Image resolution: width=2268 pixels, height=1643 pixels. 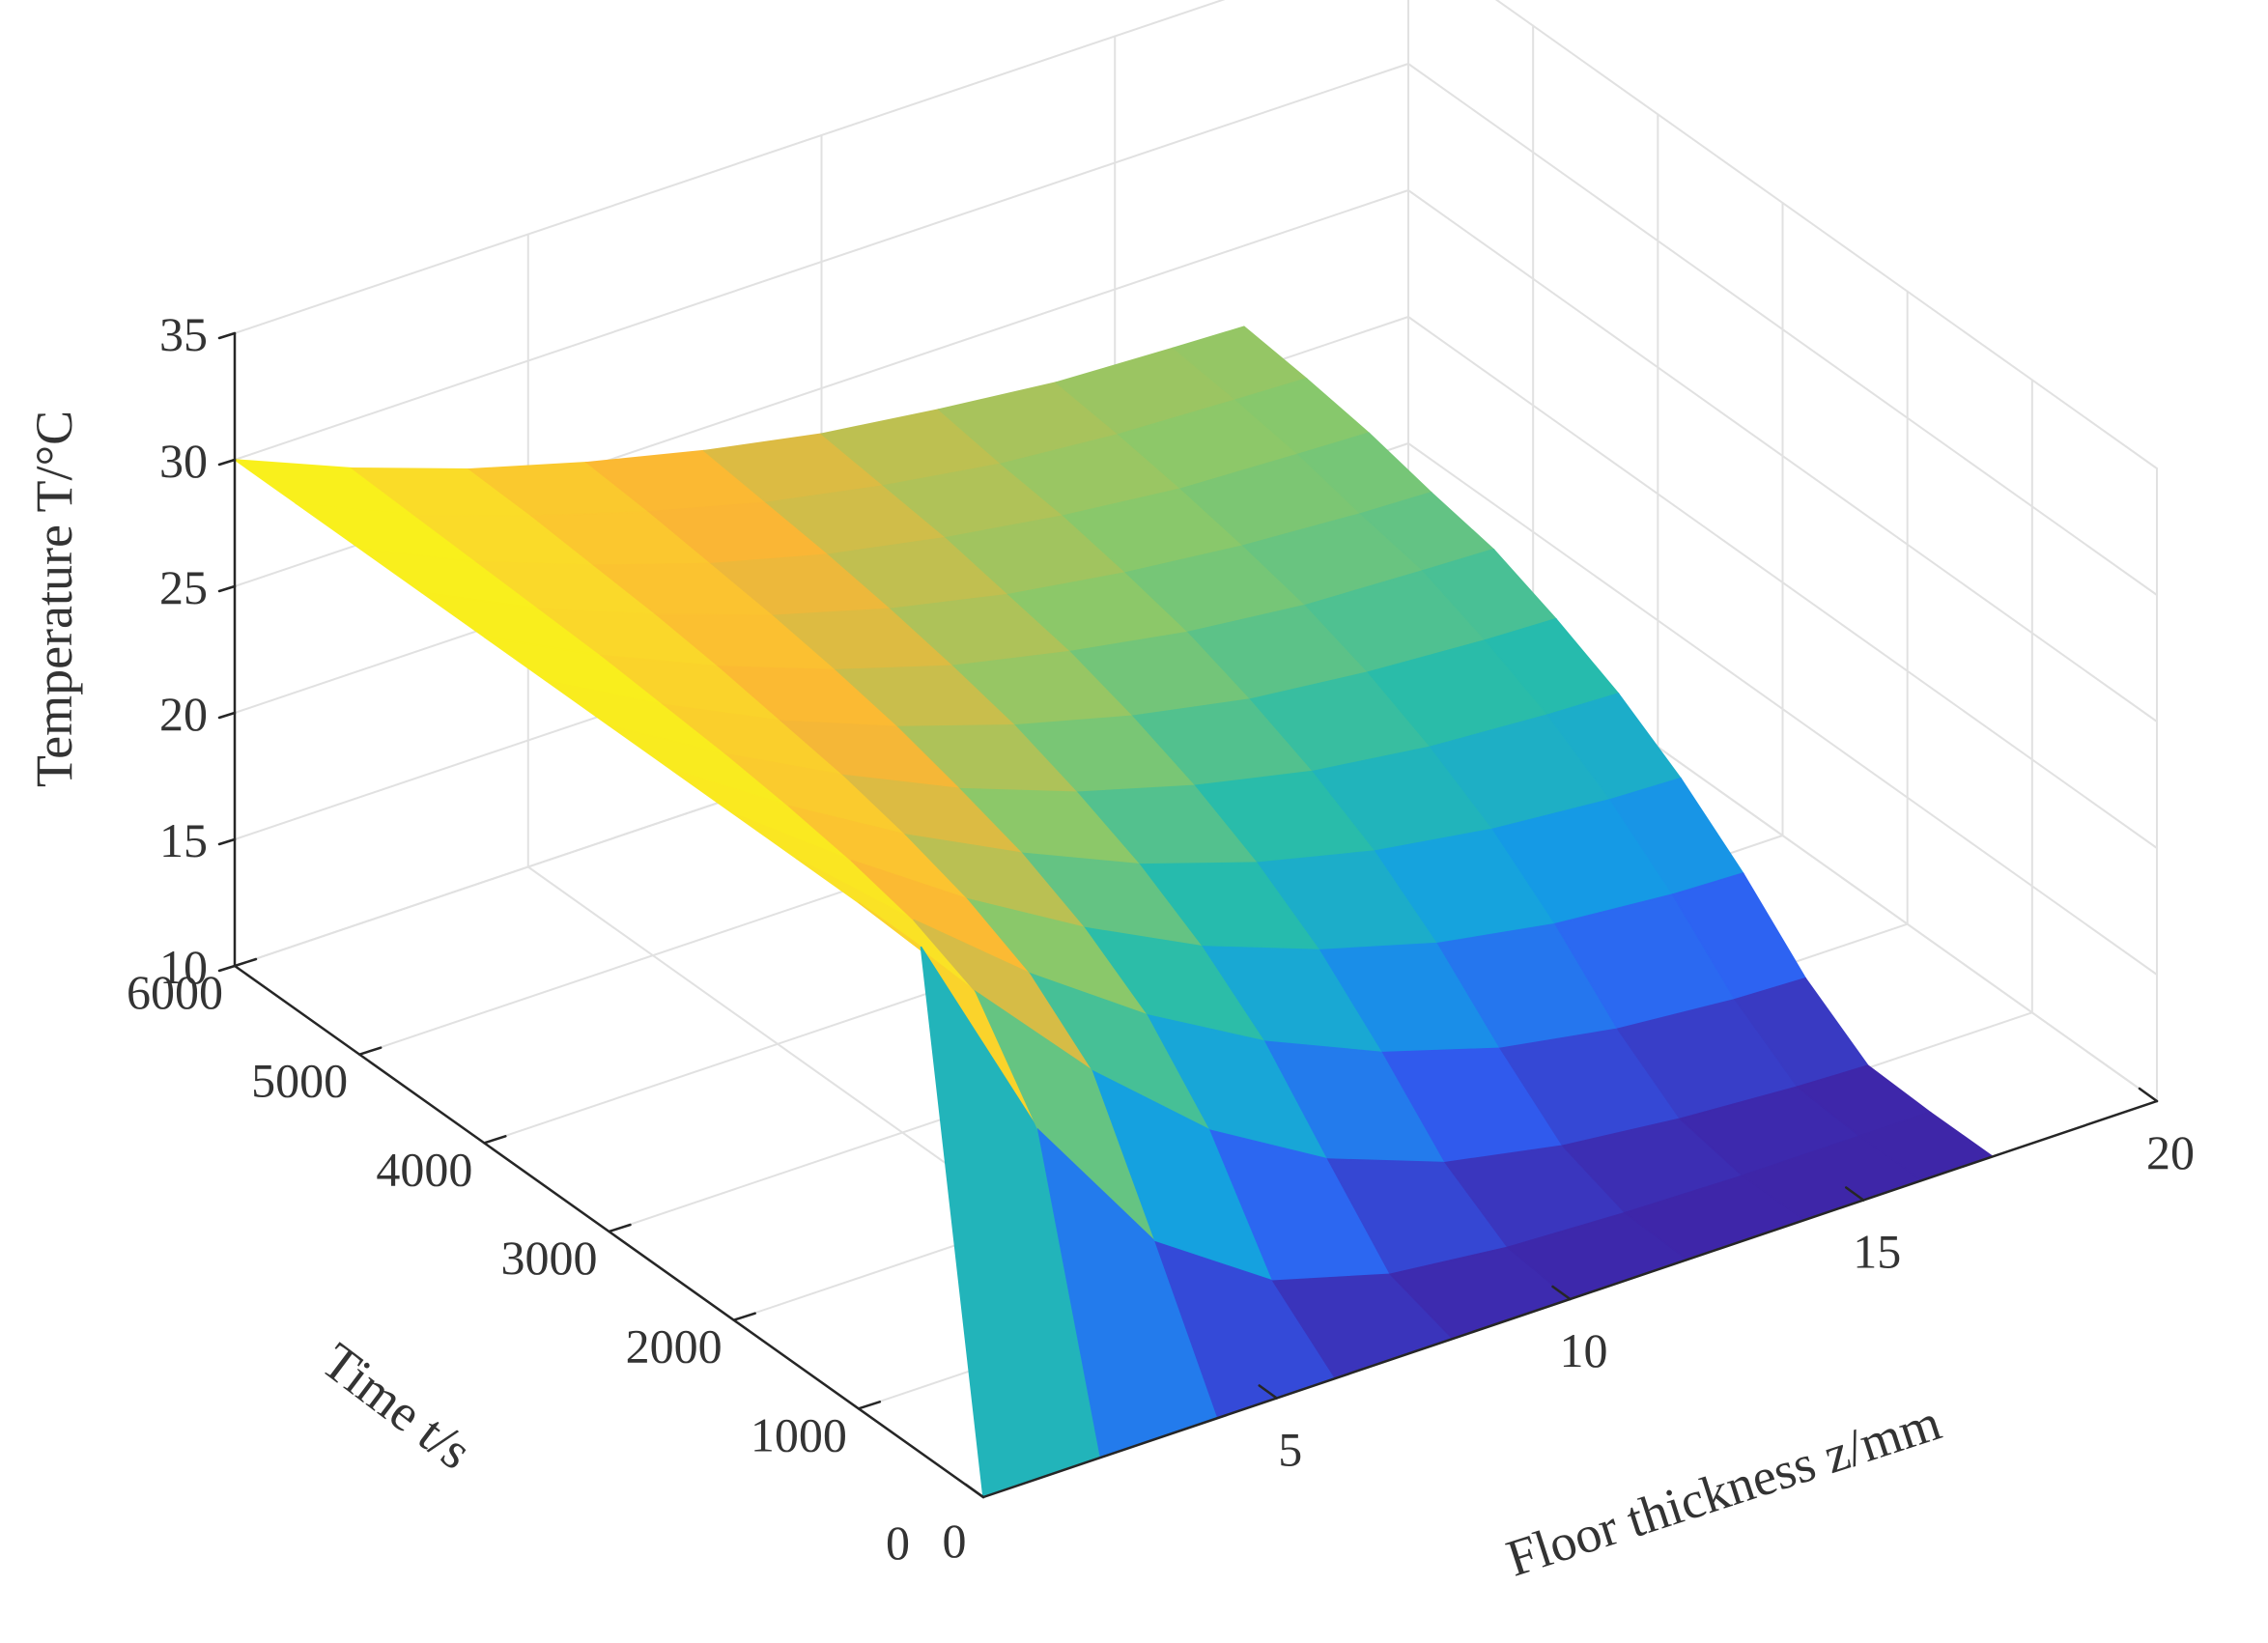 I want to click on z-tick-label: 30, so click(x=183, y=461).